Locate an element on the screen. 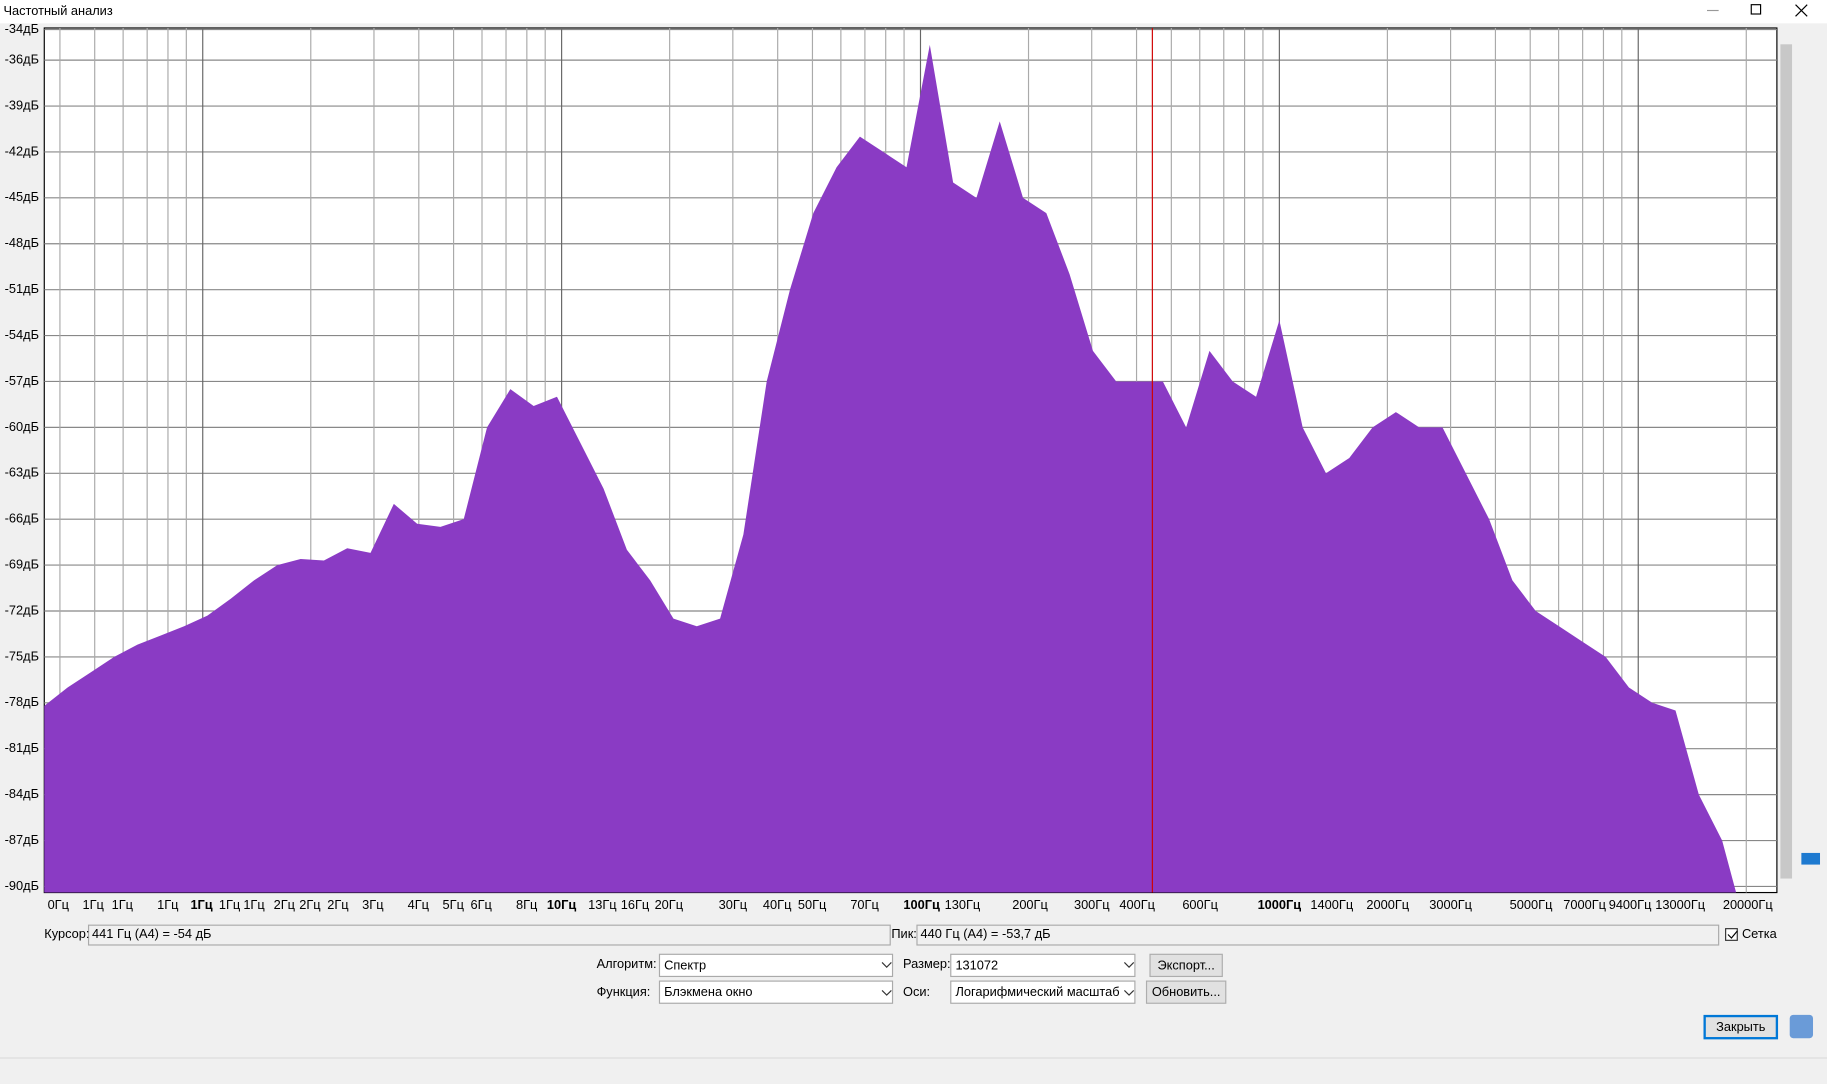 The width and height of the screenshot is (1827, 1084). x-tick-label: 40Гц is located at coordinates (777, 904).